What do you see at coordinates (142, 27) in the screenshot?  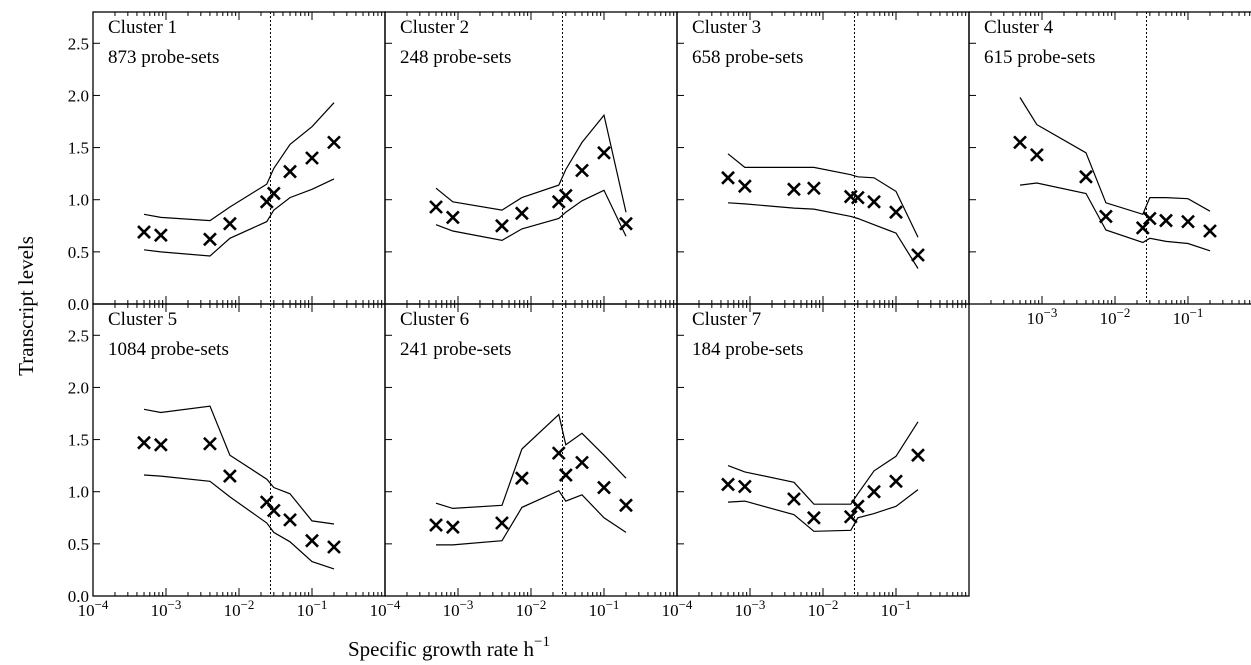 I see `panel-title: Cluster 1` at bounding box center [142, 27].